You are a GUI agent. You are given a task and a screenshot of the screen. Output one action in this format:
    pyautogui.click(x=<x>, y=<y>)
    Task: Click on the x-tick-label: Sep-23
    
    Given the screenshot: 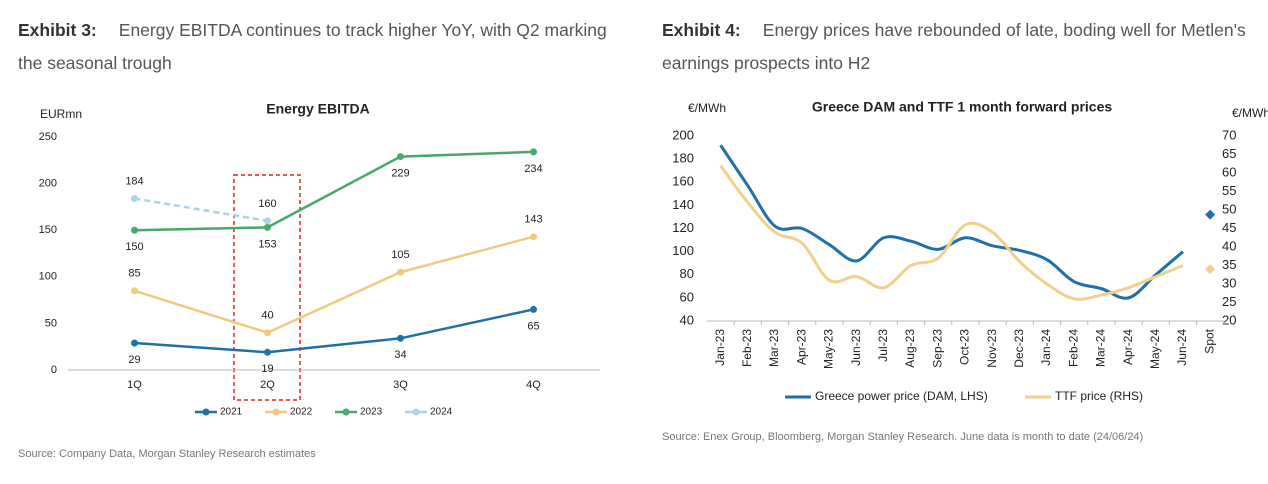 What is the action you would take?
    pyautogui.click(x=937, y=348)
    